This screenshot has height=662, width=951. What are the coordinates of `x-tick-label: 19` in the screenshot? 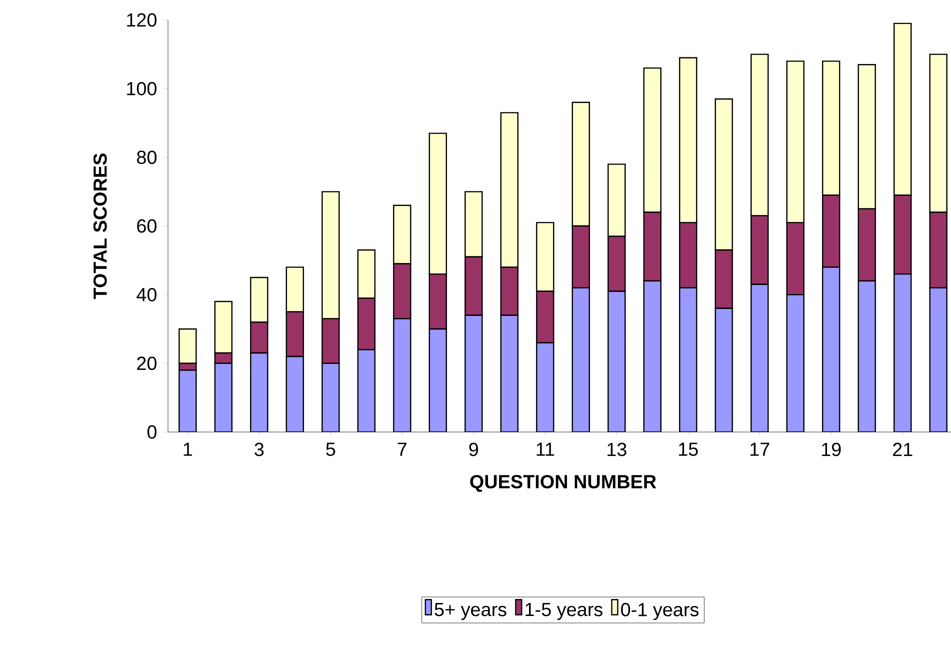 It's located at (831, 449).